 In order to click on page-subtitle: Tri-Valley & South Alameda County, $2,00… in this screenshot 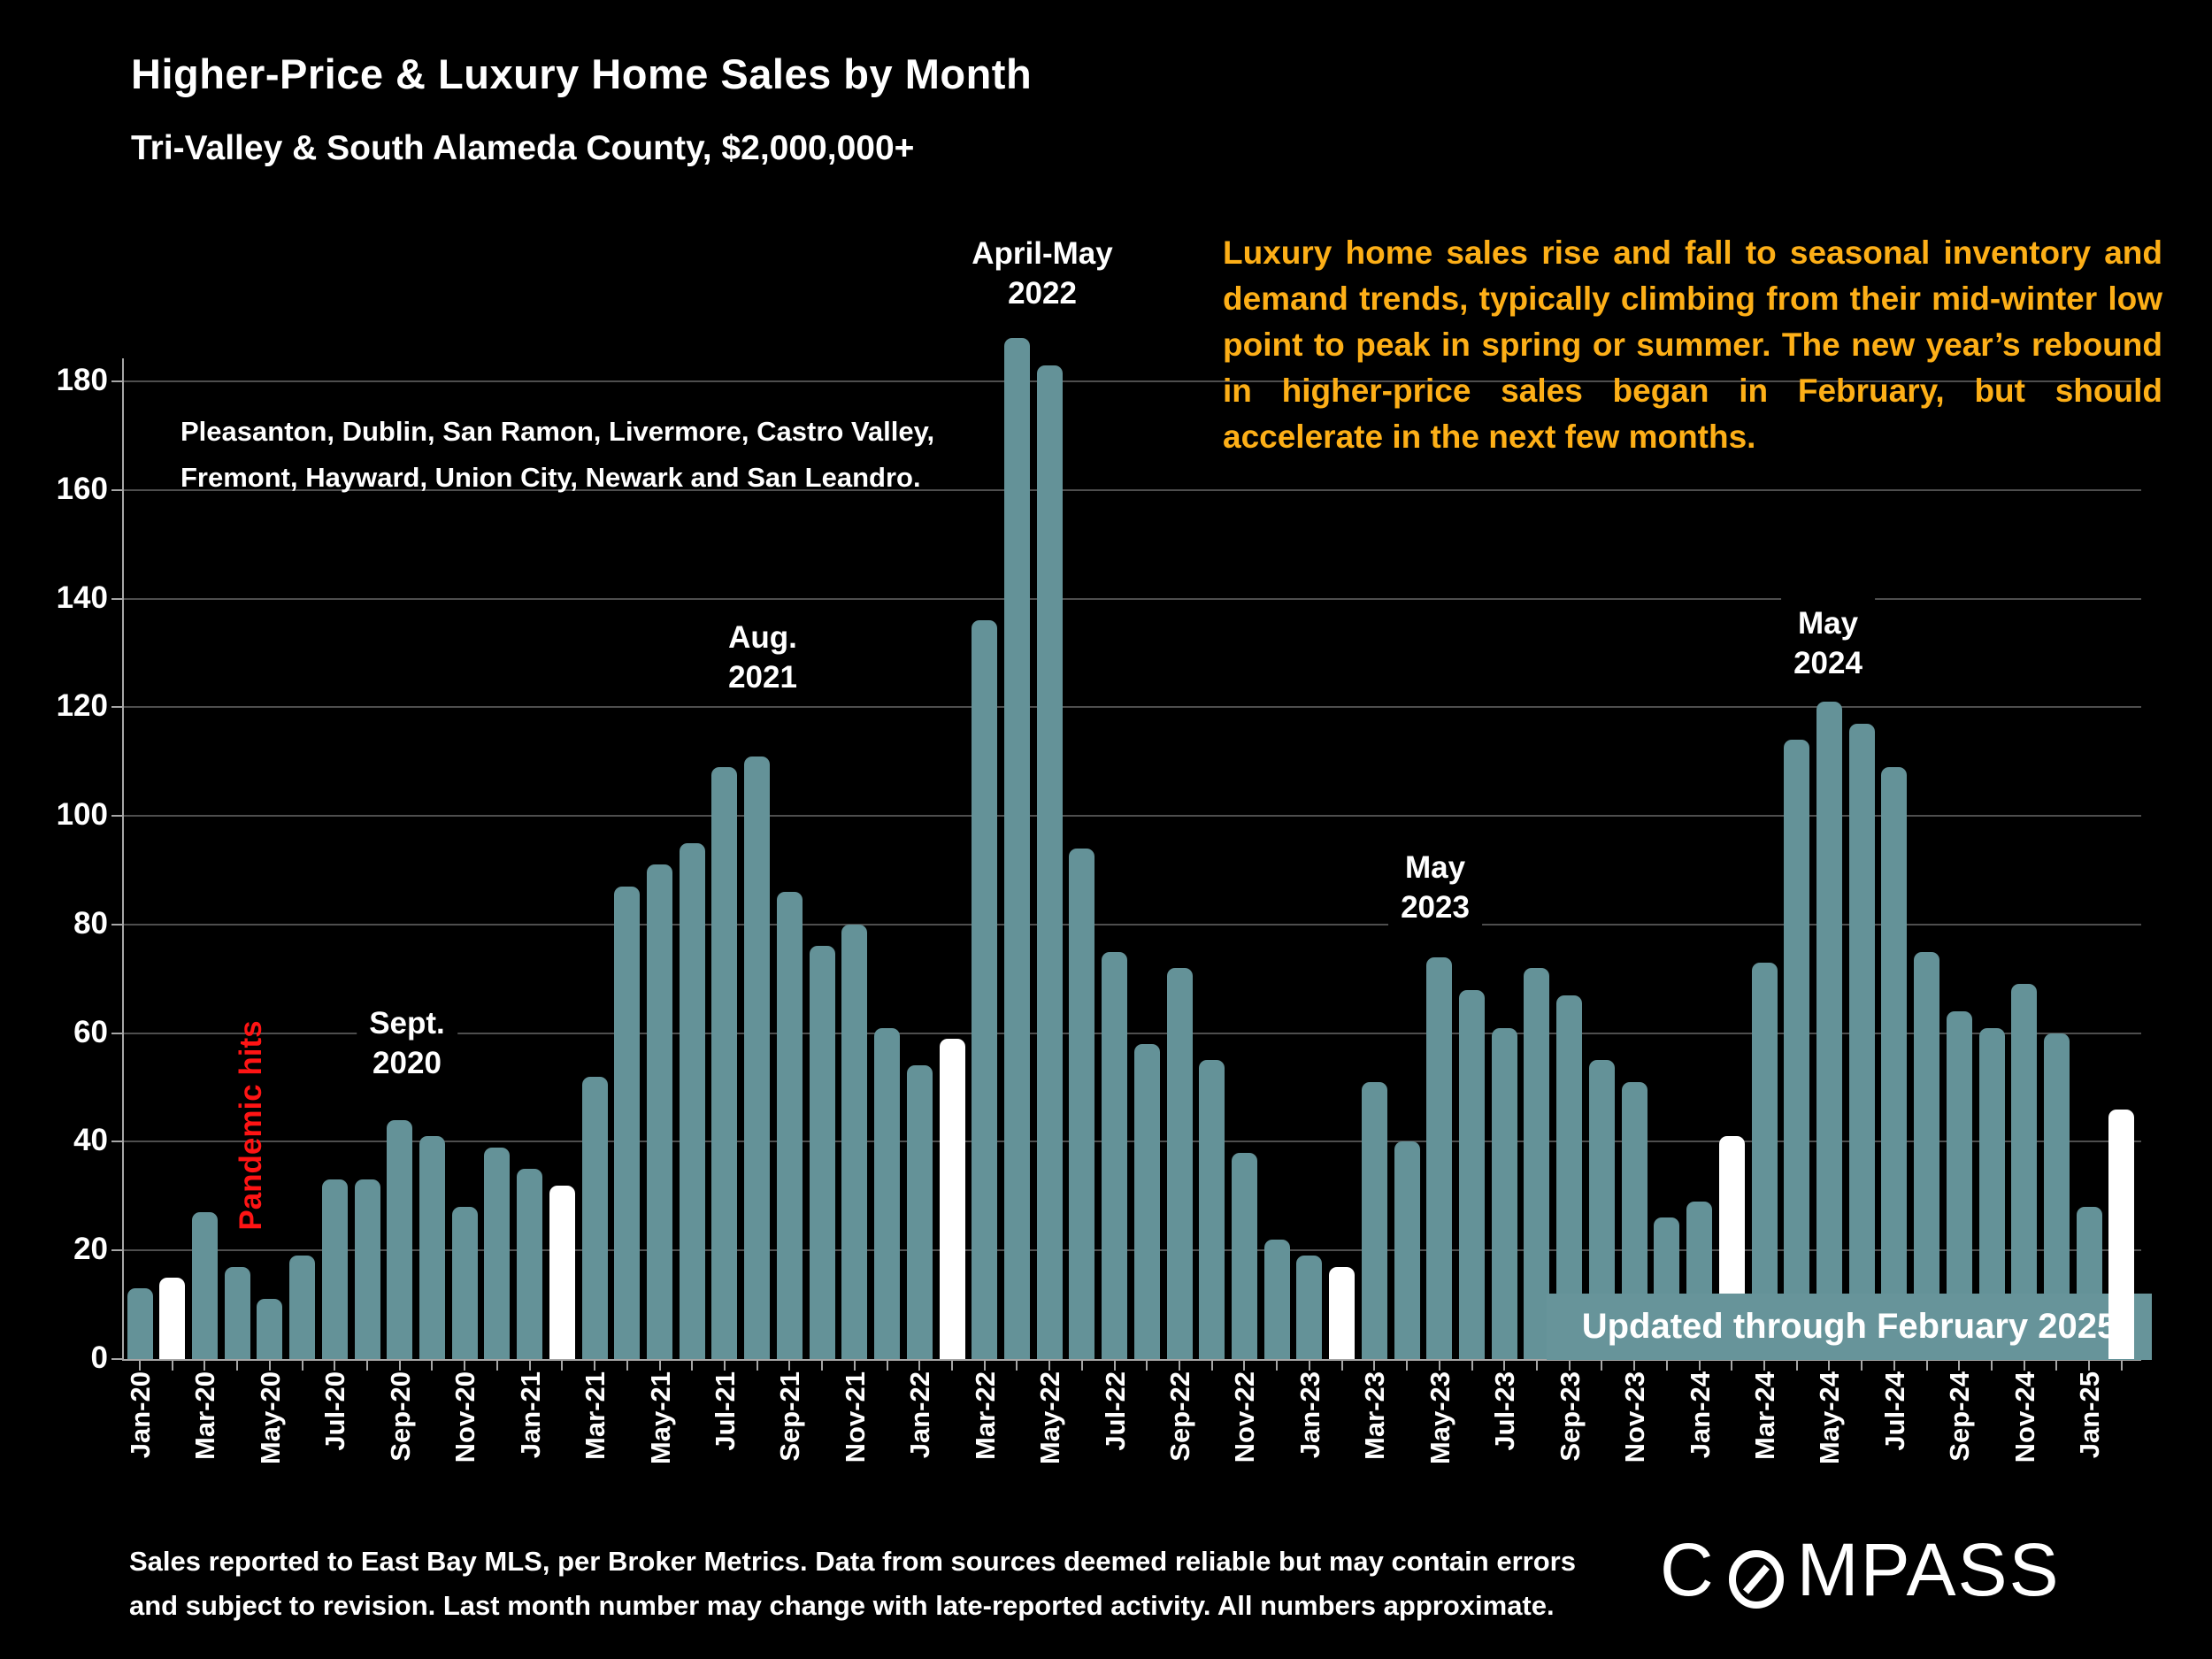, I will do `click(523, 148)`.